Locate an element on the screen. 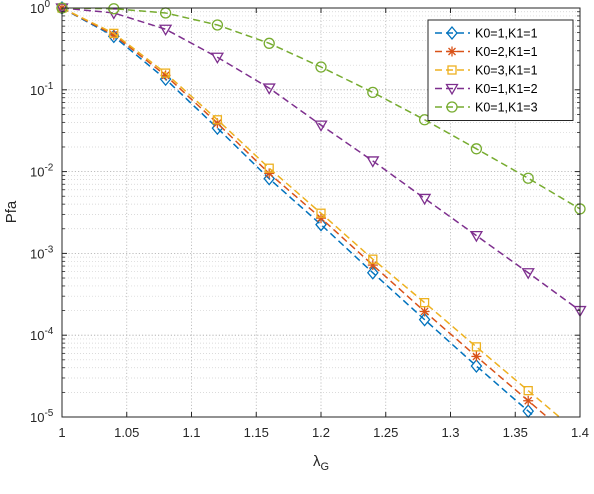 This screenshot has height=494, width=594. legend-label: K0=1,K1=3 is located at coordinates (506, 108).